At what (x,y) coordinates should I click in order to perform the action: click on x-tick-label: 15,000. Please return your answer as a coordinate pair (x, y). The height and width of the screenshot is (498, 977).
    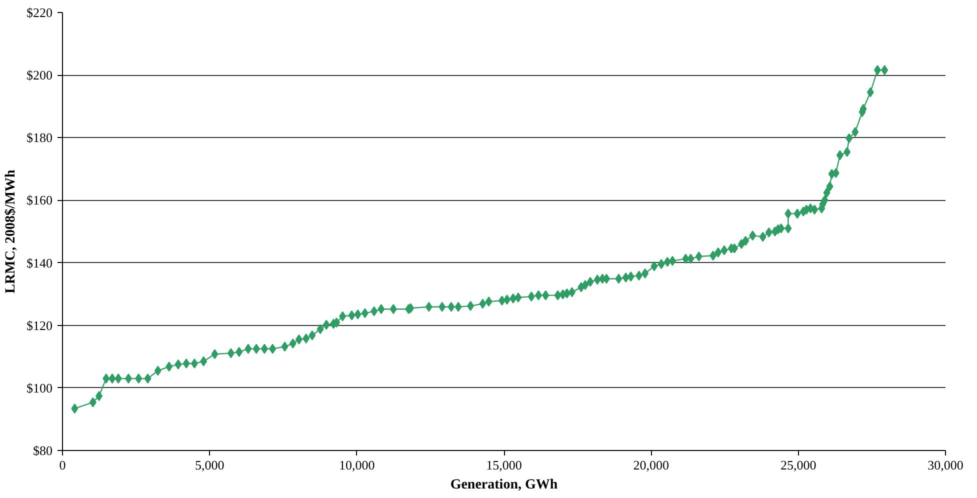
    Looking at the image, I should click on (504, 465).